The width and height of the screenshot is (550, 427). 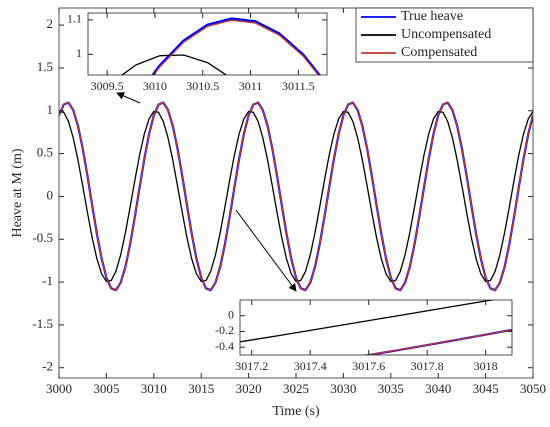 I want to click on y-tick-label: 1.5, so click(x=45, y=66).